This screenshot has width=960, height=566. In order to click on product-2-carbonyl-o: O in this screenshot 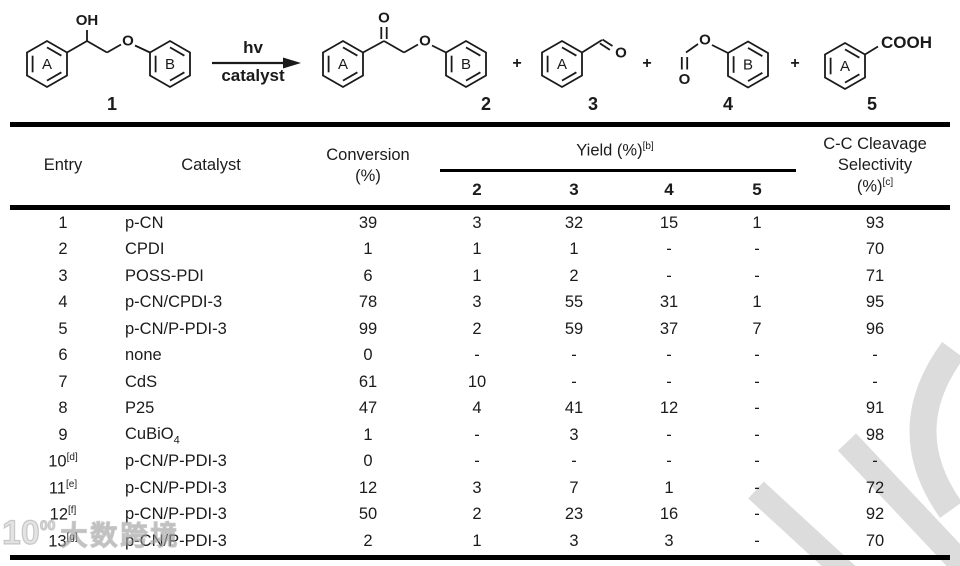, I will do `click(384, 18)`.